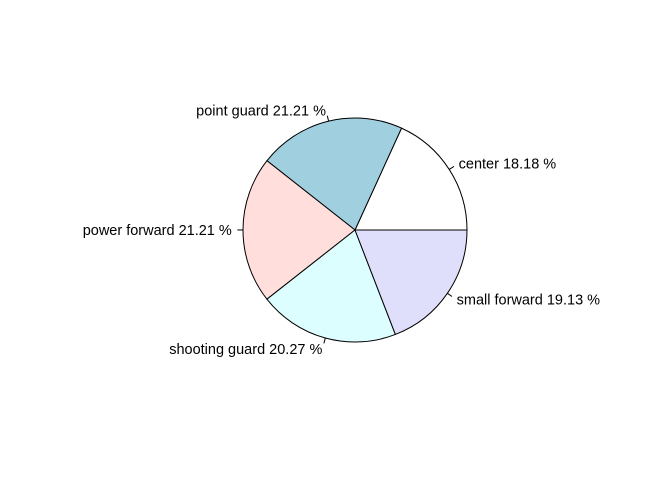 Image resolution: width=672 pixels, height=480 pixels. I want to click on slice-label-shooting-guard: shooting guard 20.27 %, so click(245, 350).